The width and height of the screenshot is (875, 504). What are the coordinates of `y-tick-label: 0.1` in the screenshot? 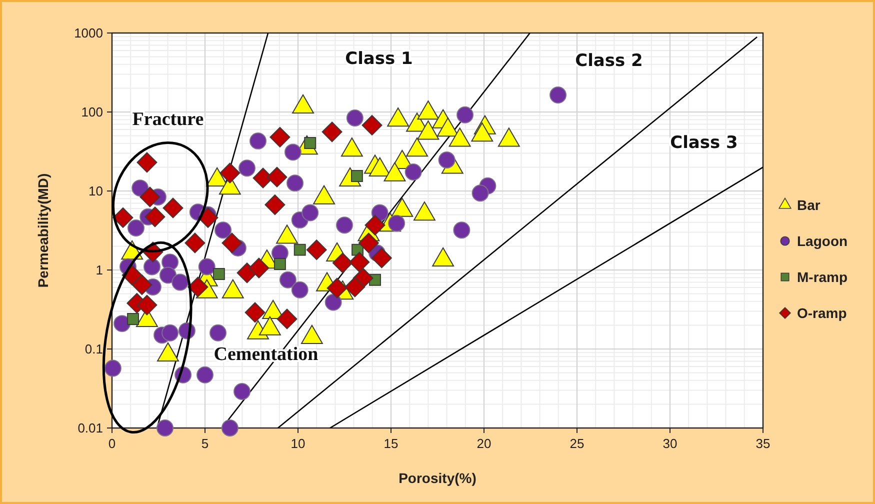 It's located at (93, 349).